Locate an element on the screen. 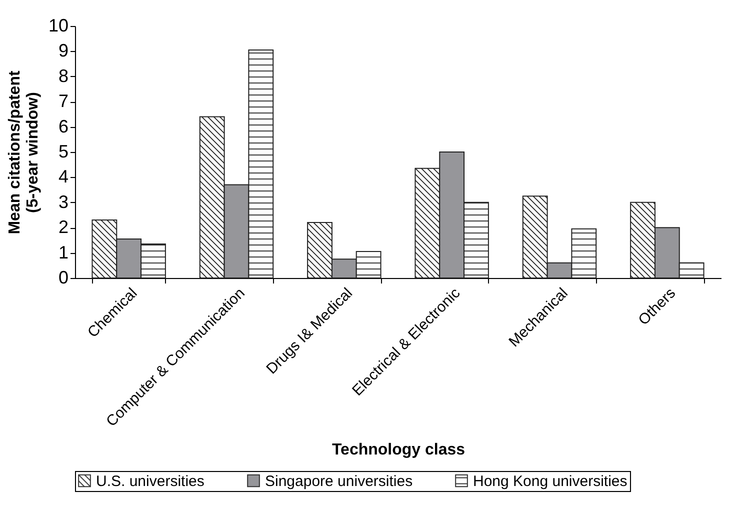 The height and width of the screenshot is (530, 746). legend-label: U.S. universities is located at coordinates (150, 481).